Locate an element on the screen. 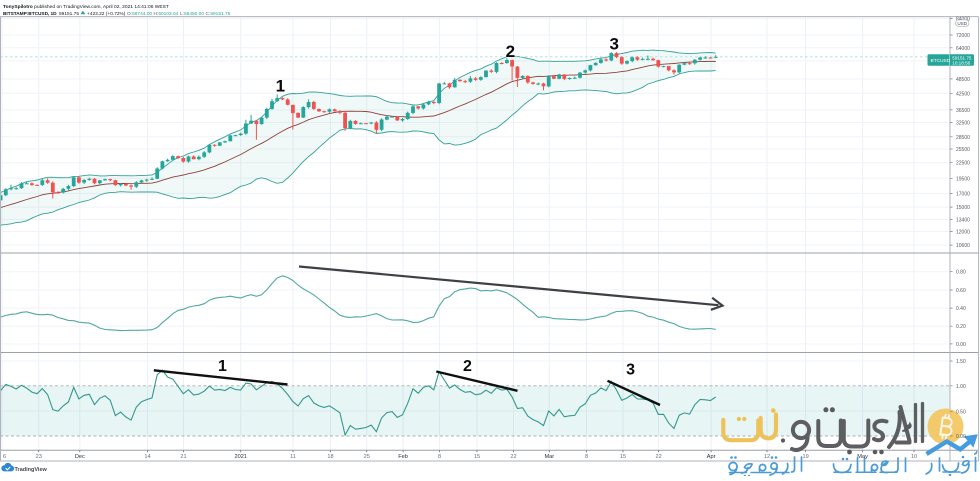  svg-text: 0.80 is located at coordinates (961, 273).